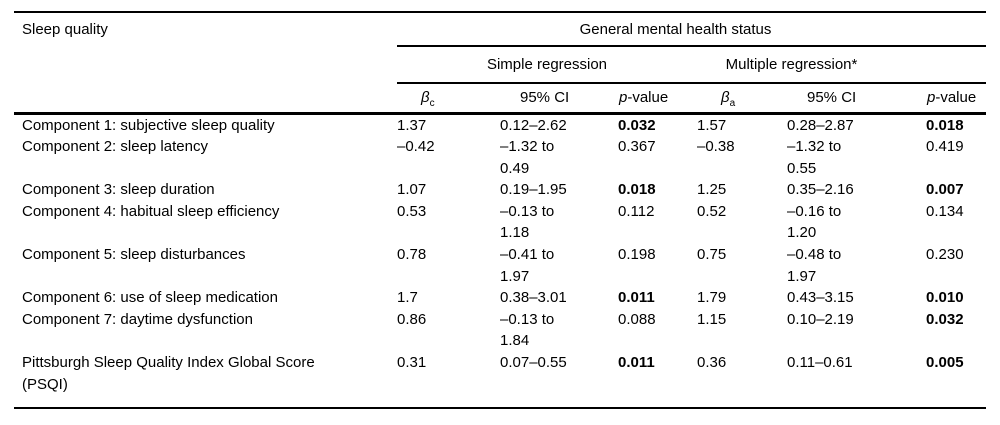  I want to click on simple-p-value: 0.112, so click(636, 211).